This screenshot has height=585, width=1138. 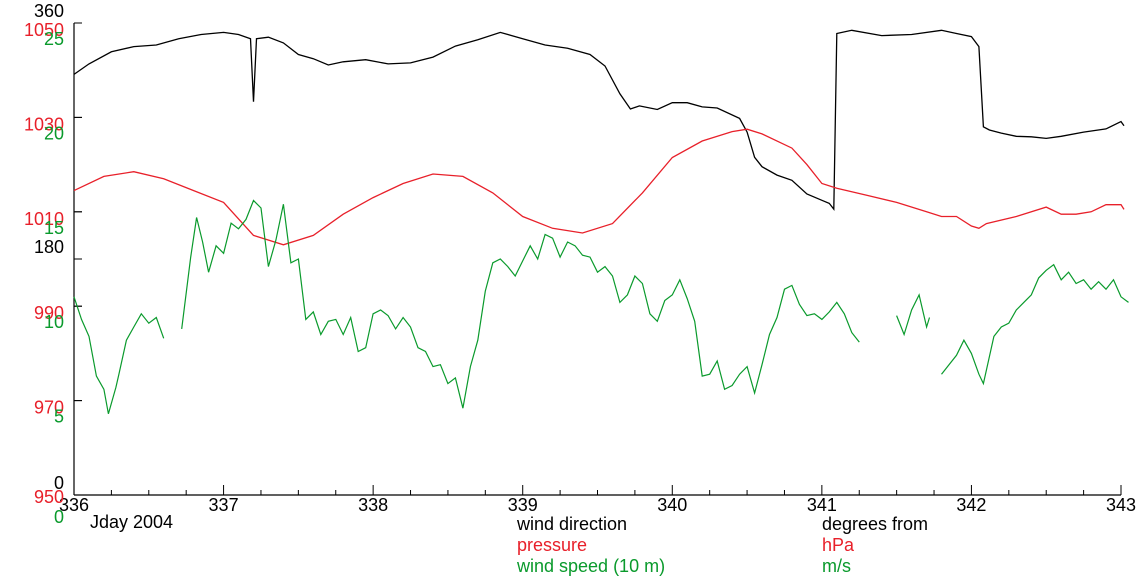 I want to click on y-tick-label: 990, so click(x=49, y=313).